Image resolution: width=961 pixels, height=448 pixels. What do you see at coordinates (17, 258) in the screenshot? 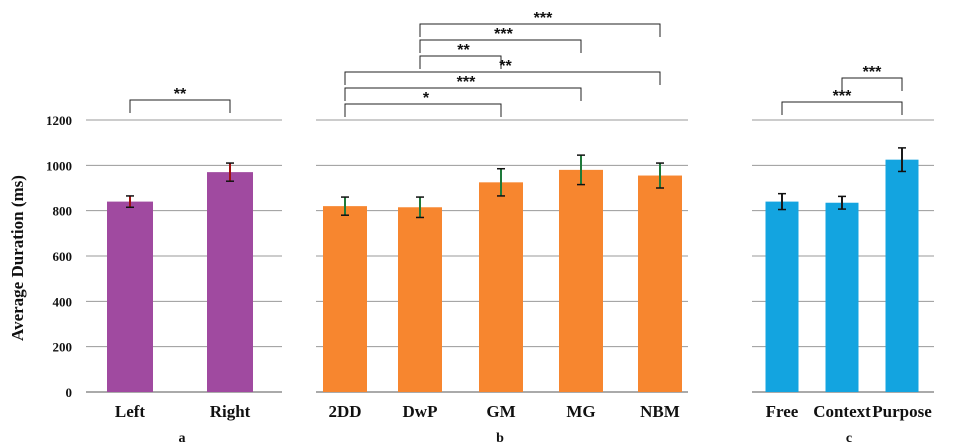
I see `y-axis-title: Average Duration (ms)` at bounding box center [17, 258].